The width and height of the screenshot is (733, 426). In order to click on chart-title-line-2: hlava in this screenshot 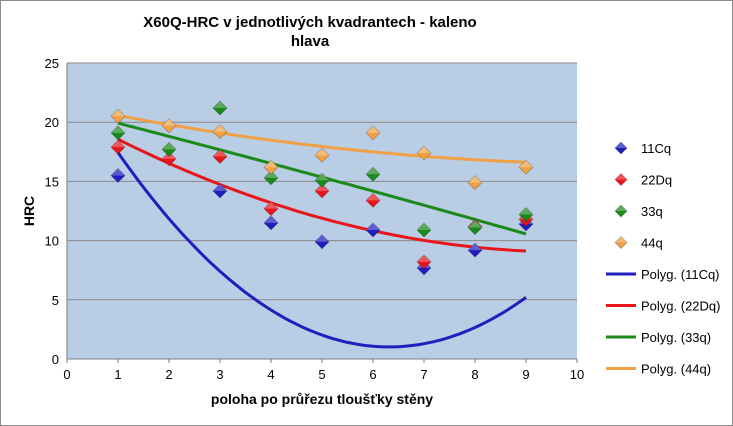, I will do `click(310, 41)`.